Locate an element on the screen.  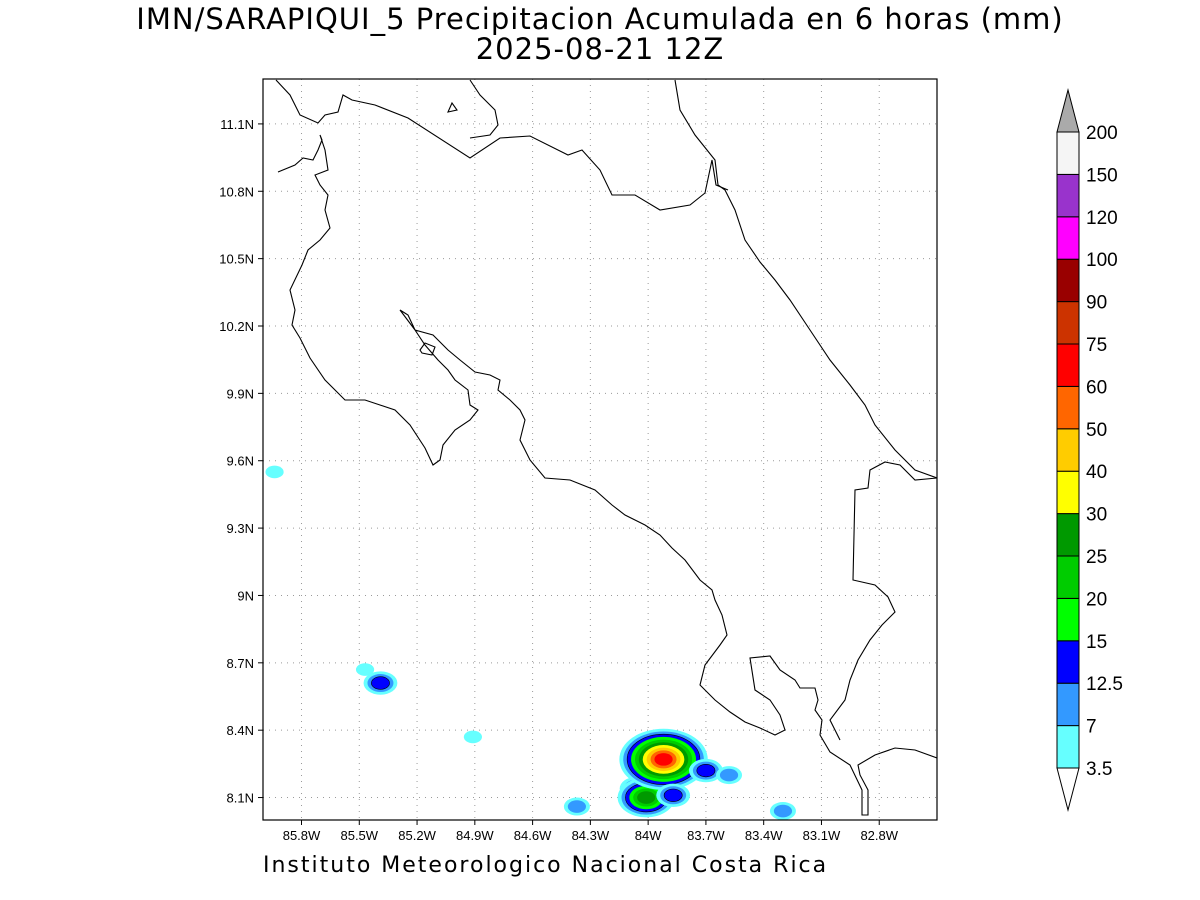
coastline-nicaragua is located at coordinates (484, 109).